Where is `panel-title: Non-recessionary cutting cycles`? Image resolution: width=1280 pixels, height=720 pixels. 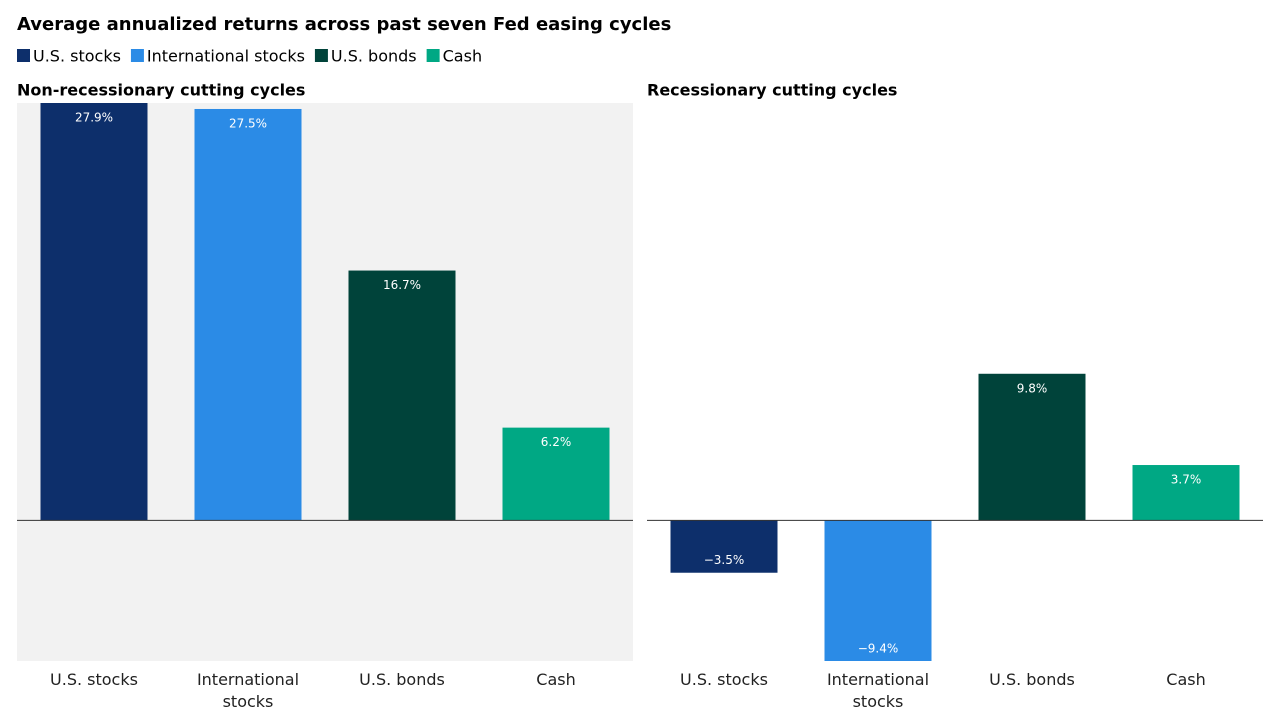 panel-title: Non-recessionary cutting cycles is located at coordinates (161, 90).